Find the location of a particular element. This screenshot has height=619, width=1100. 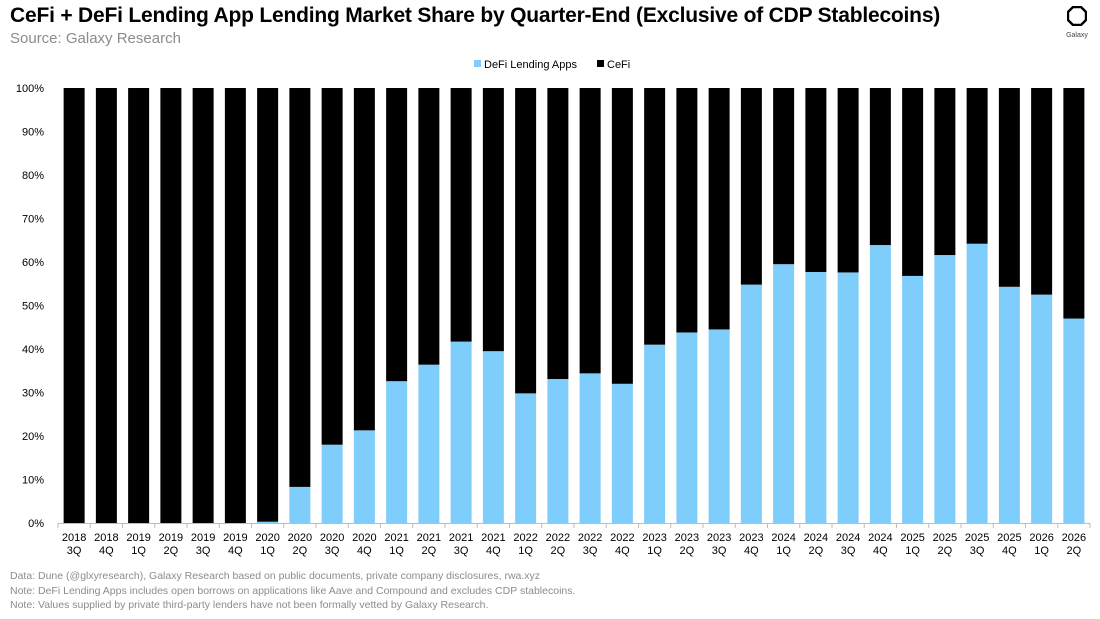

y-tick-label: 0% is located at coordinates (36, 524).